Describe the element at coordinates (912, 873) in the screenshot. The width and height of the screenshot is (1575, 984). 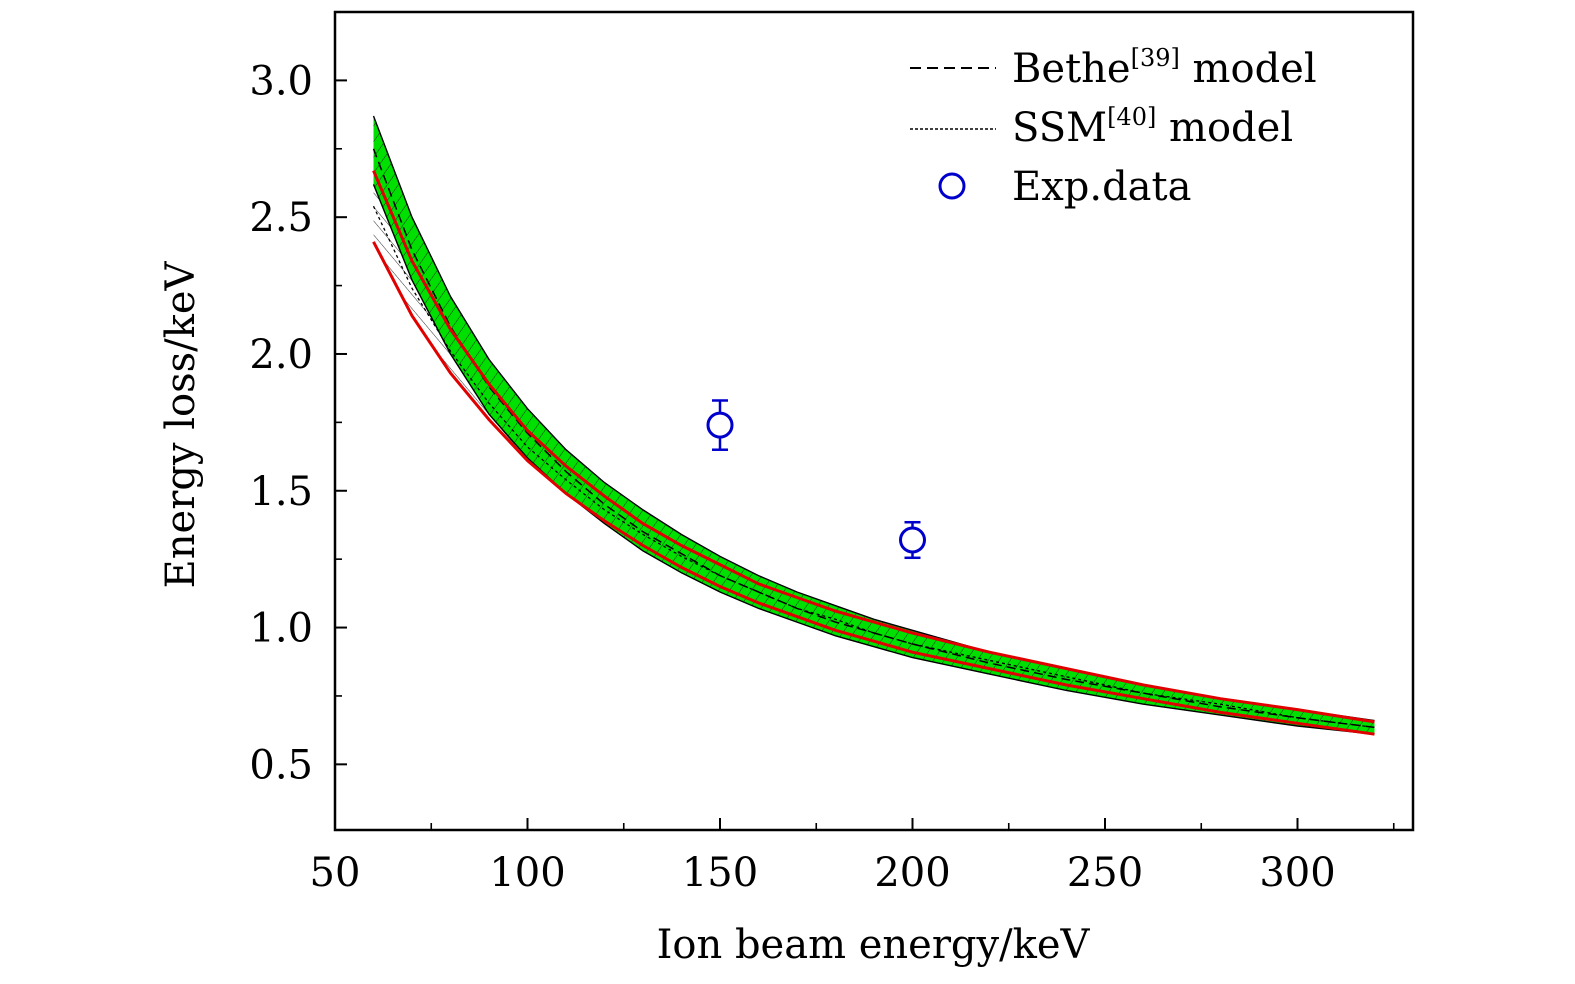
I see `x-tick-label: 200` at that location.